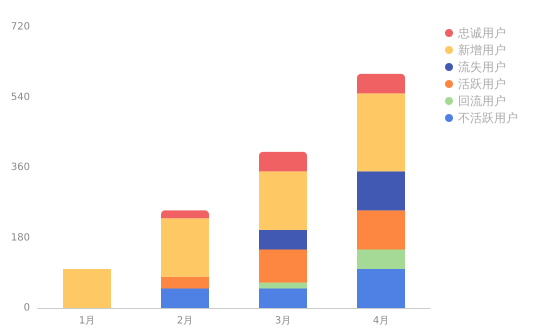 Image resolution: width=537 pixels, height=335 pixels. Describe the element at coordinates (27, 308) in the screenshot. I see `y-tick-label: 0` at that location.